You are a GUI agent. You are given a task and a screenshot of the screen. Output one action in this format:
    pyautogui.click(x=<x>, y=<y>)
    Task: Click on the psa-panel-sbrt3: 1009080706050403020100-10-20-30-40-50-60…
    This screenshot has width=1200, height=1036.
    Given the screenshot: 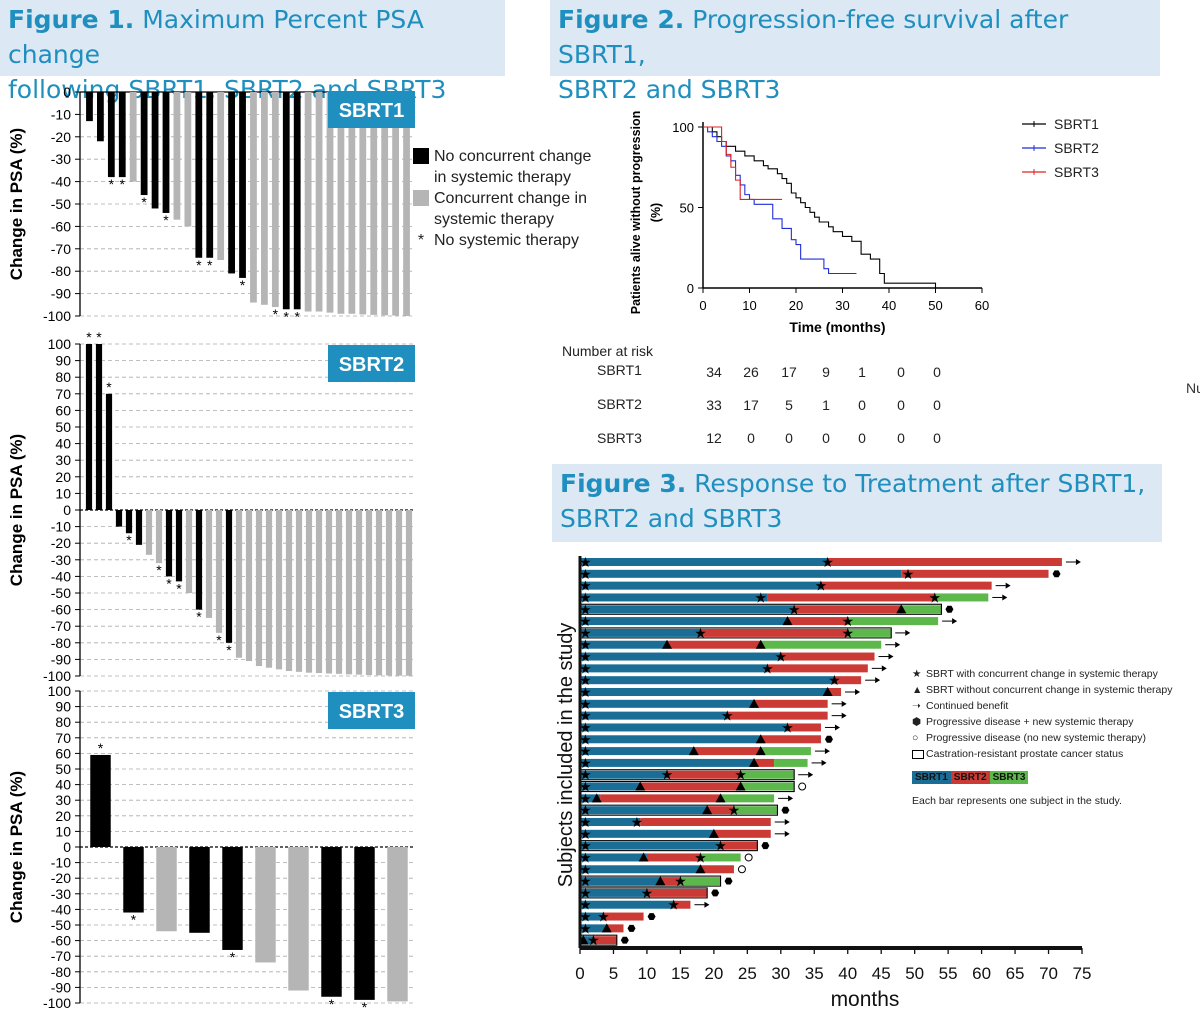 What is the action you would take?
    pyautogui.click(x=211, y=849)
    